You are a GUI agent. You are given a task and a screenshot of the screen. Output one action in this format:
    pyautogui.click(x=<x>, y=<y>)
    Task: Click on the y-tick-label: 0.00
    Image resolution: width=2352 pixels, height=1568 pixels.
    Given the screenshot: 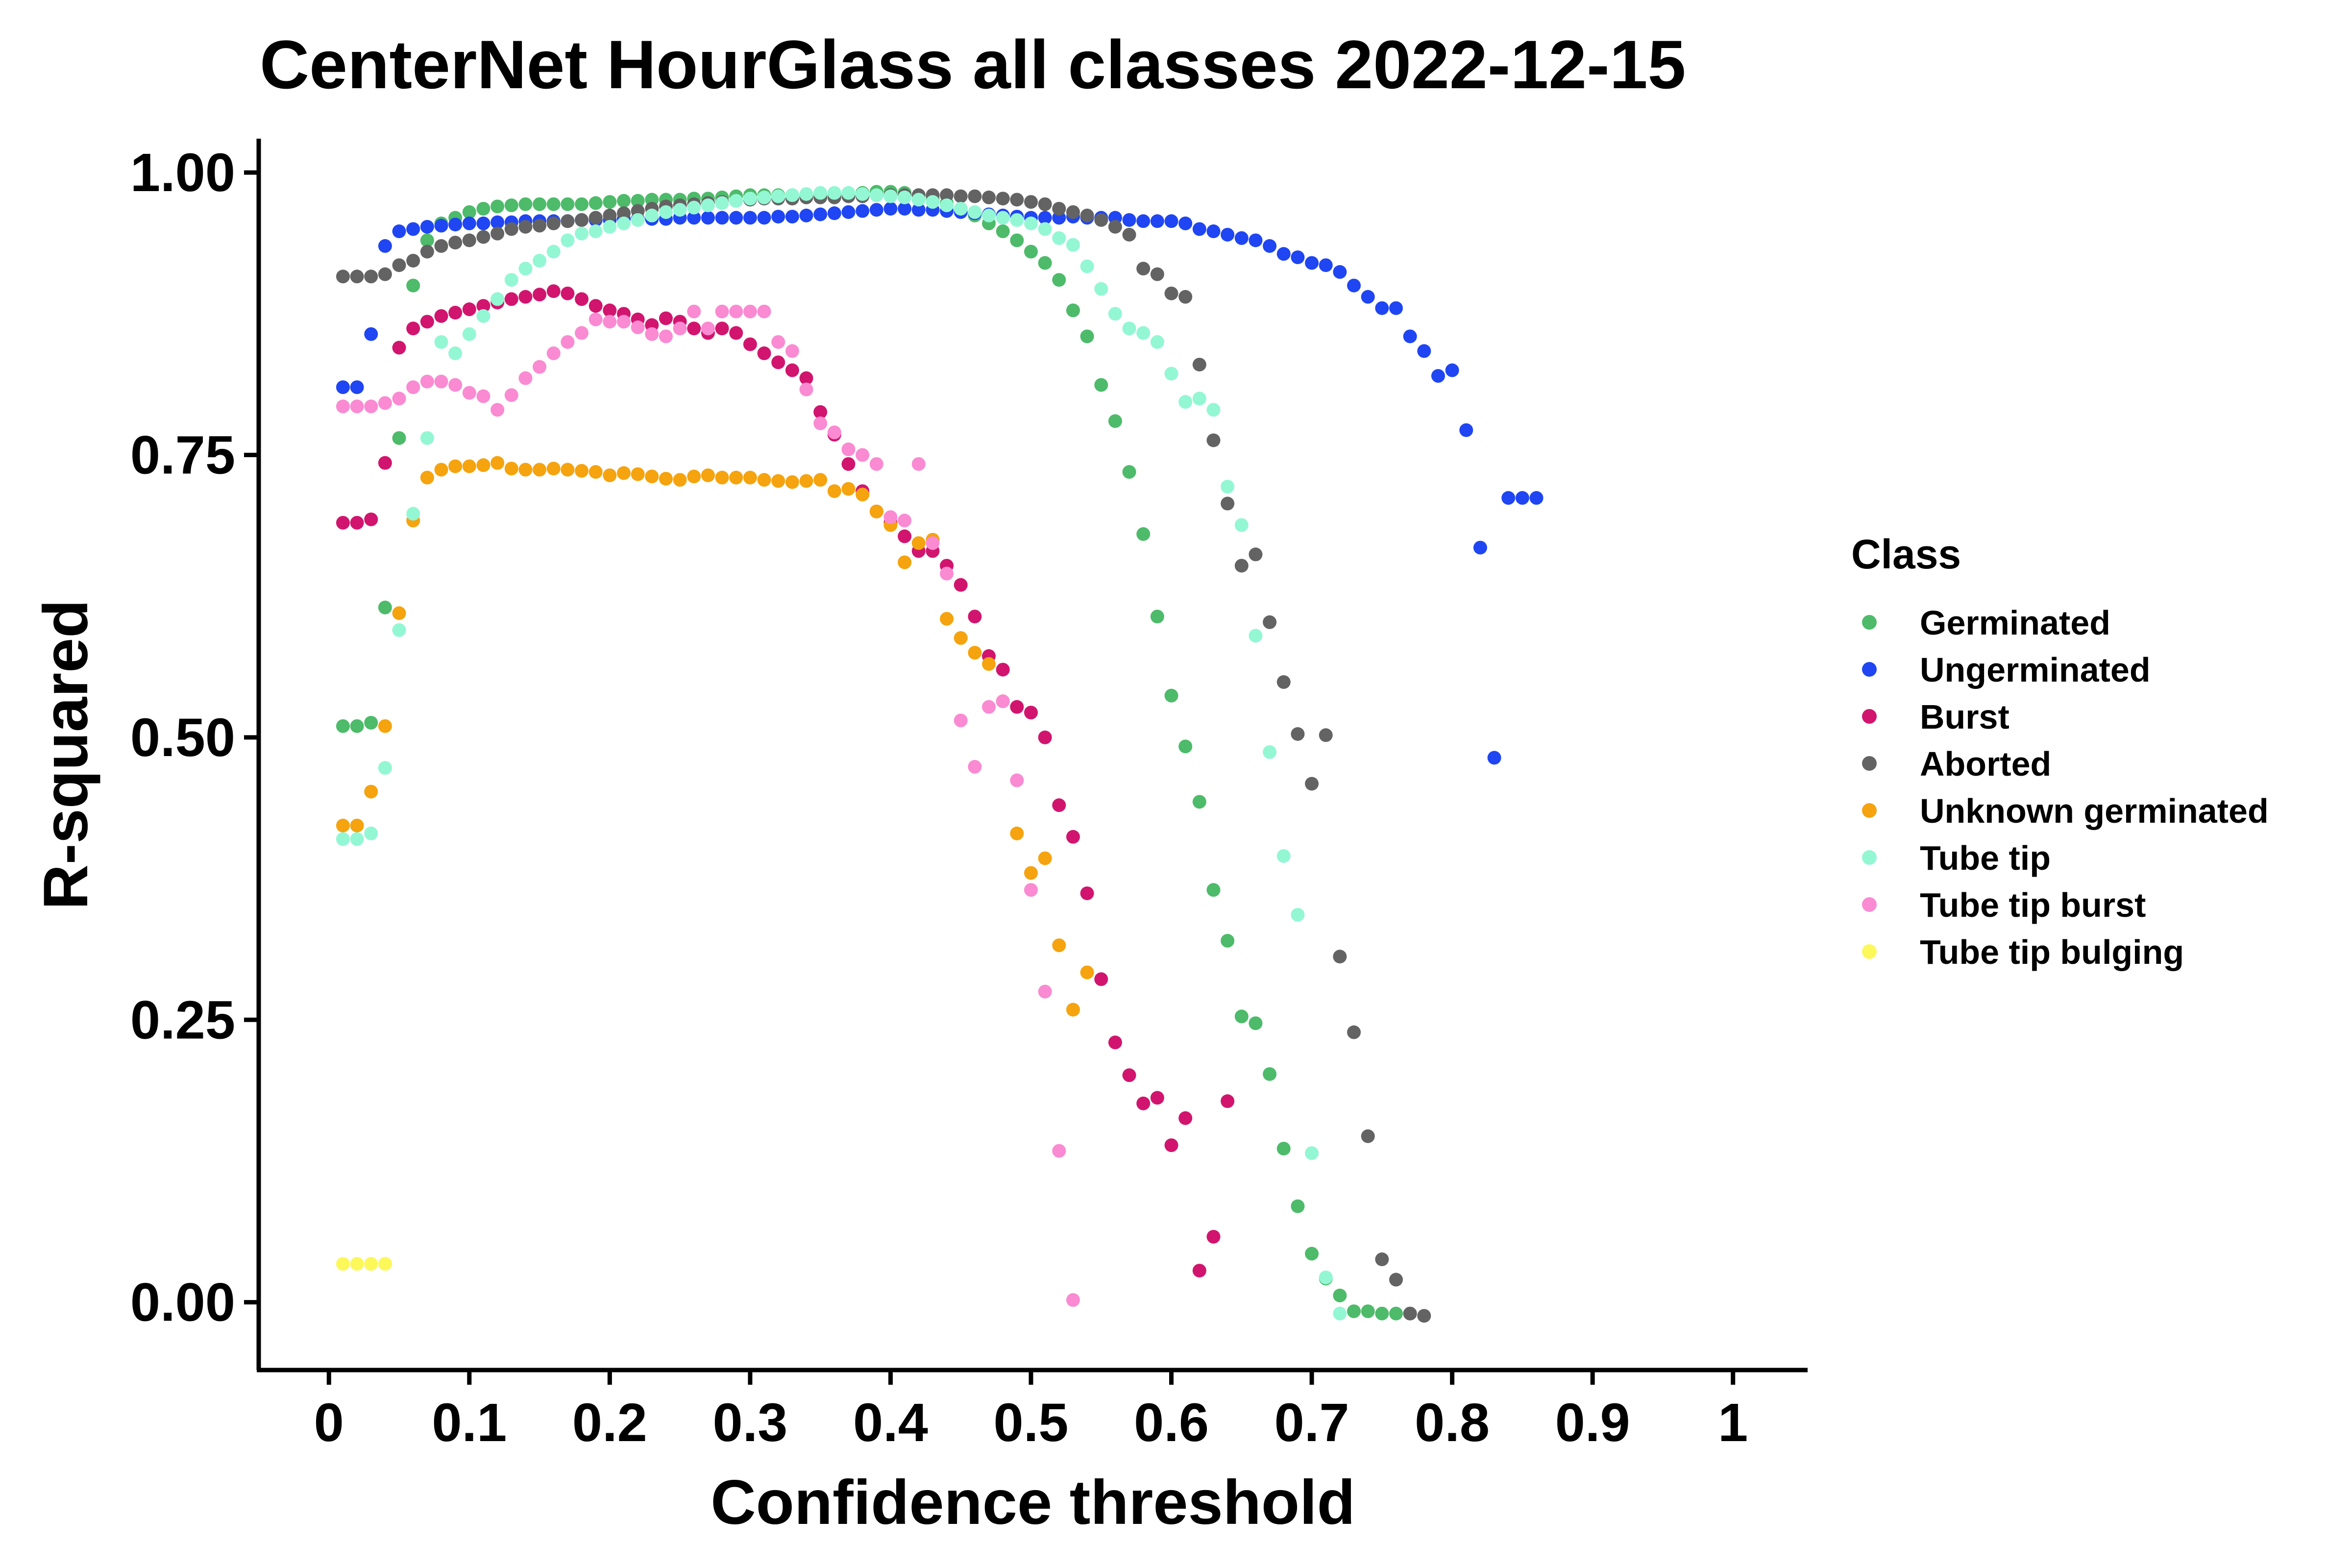 What is the action you would take?
    pyautogui.click(x=182, y=1303)
    